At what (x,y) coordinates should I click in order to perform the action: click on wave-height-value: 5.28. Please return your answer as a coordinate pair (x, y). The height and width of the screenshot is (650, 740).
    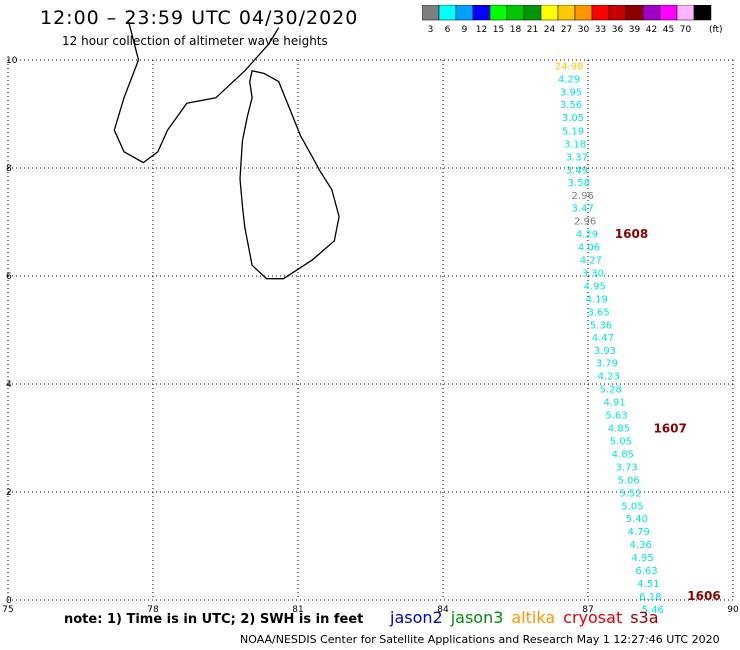
    Looking at the image, I should click on (611, 390).